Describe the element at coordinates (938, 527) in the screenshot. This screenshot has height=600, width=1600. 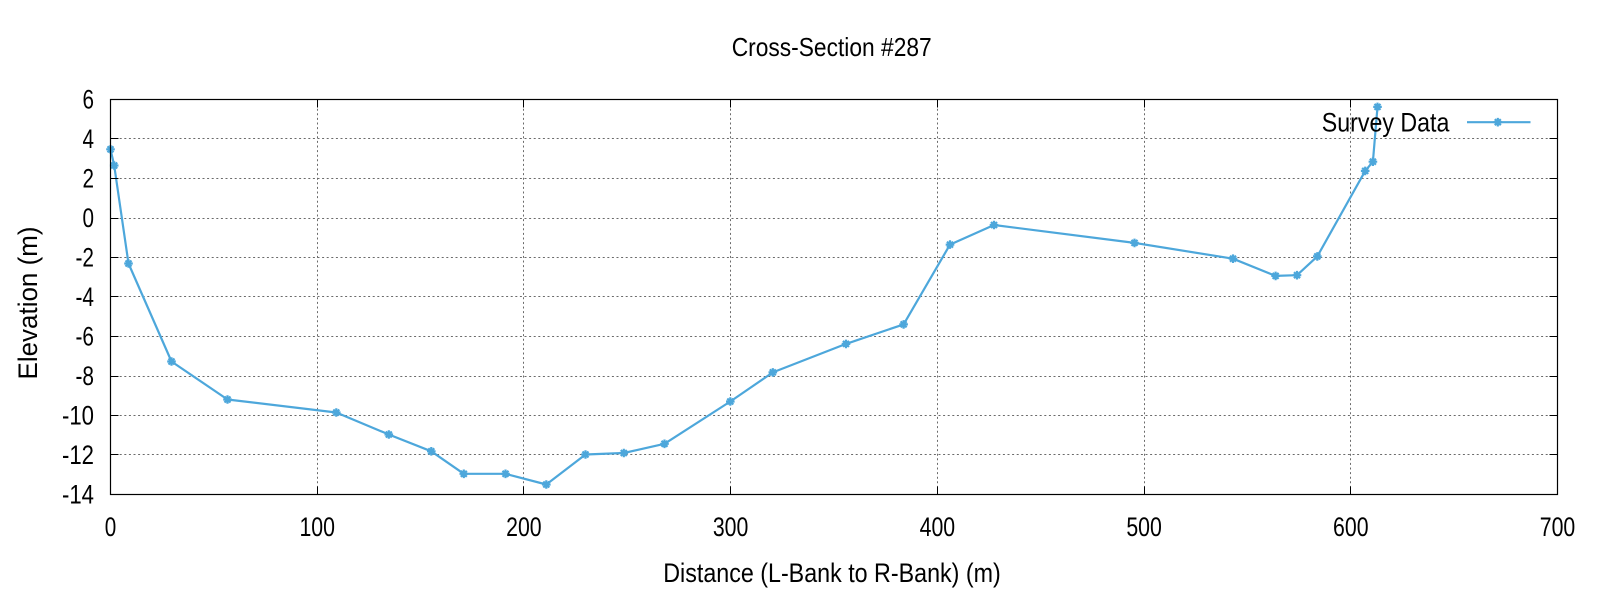
I see `svg-text: 400` at that location.